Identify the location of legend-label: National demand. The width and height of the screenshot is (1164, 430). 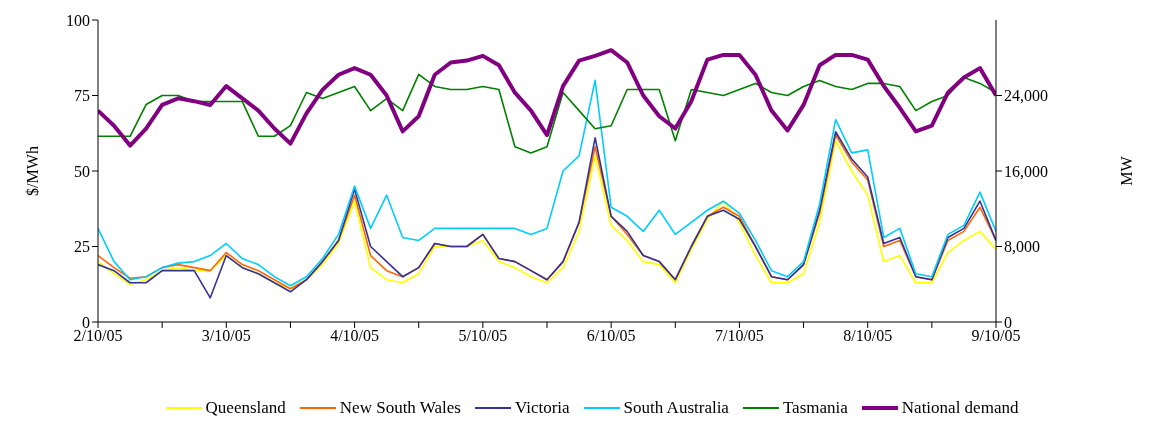
(960, 408).